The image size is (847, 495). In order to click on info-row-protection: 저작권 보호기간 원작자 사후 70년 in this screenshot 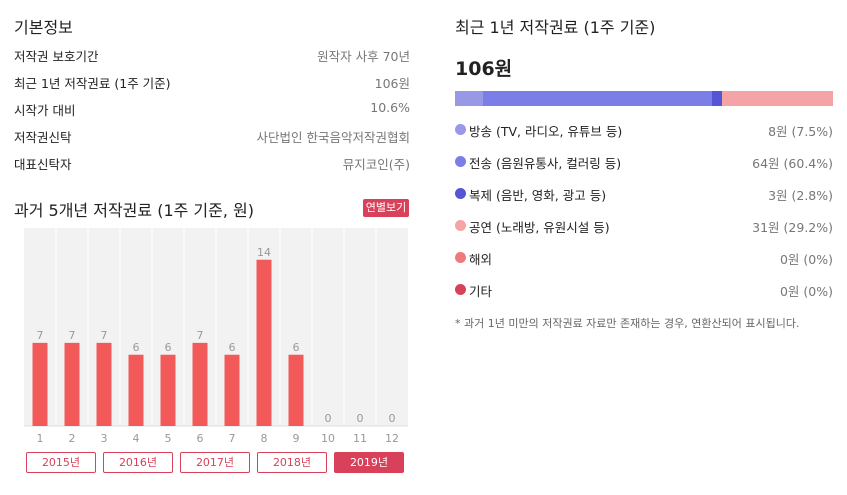, I will do `click(212, 56)`.